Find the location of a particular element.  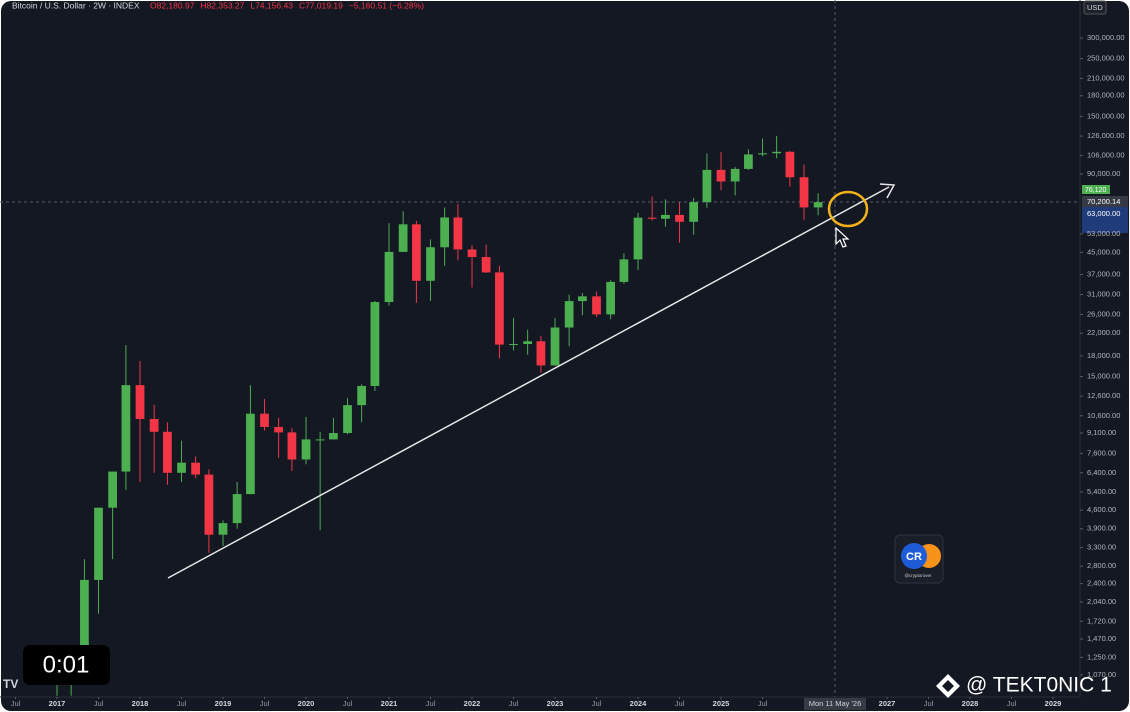

logo-circle is located at coordinates (914, 556).